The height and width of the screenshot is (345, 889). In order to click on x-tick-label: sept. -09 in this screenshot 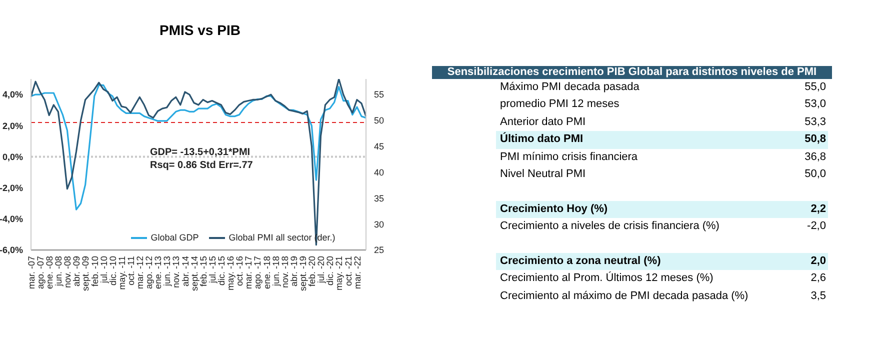, I will do `click(85, 274)`.